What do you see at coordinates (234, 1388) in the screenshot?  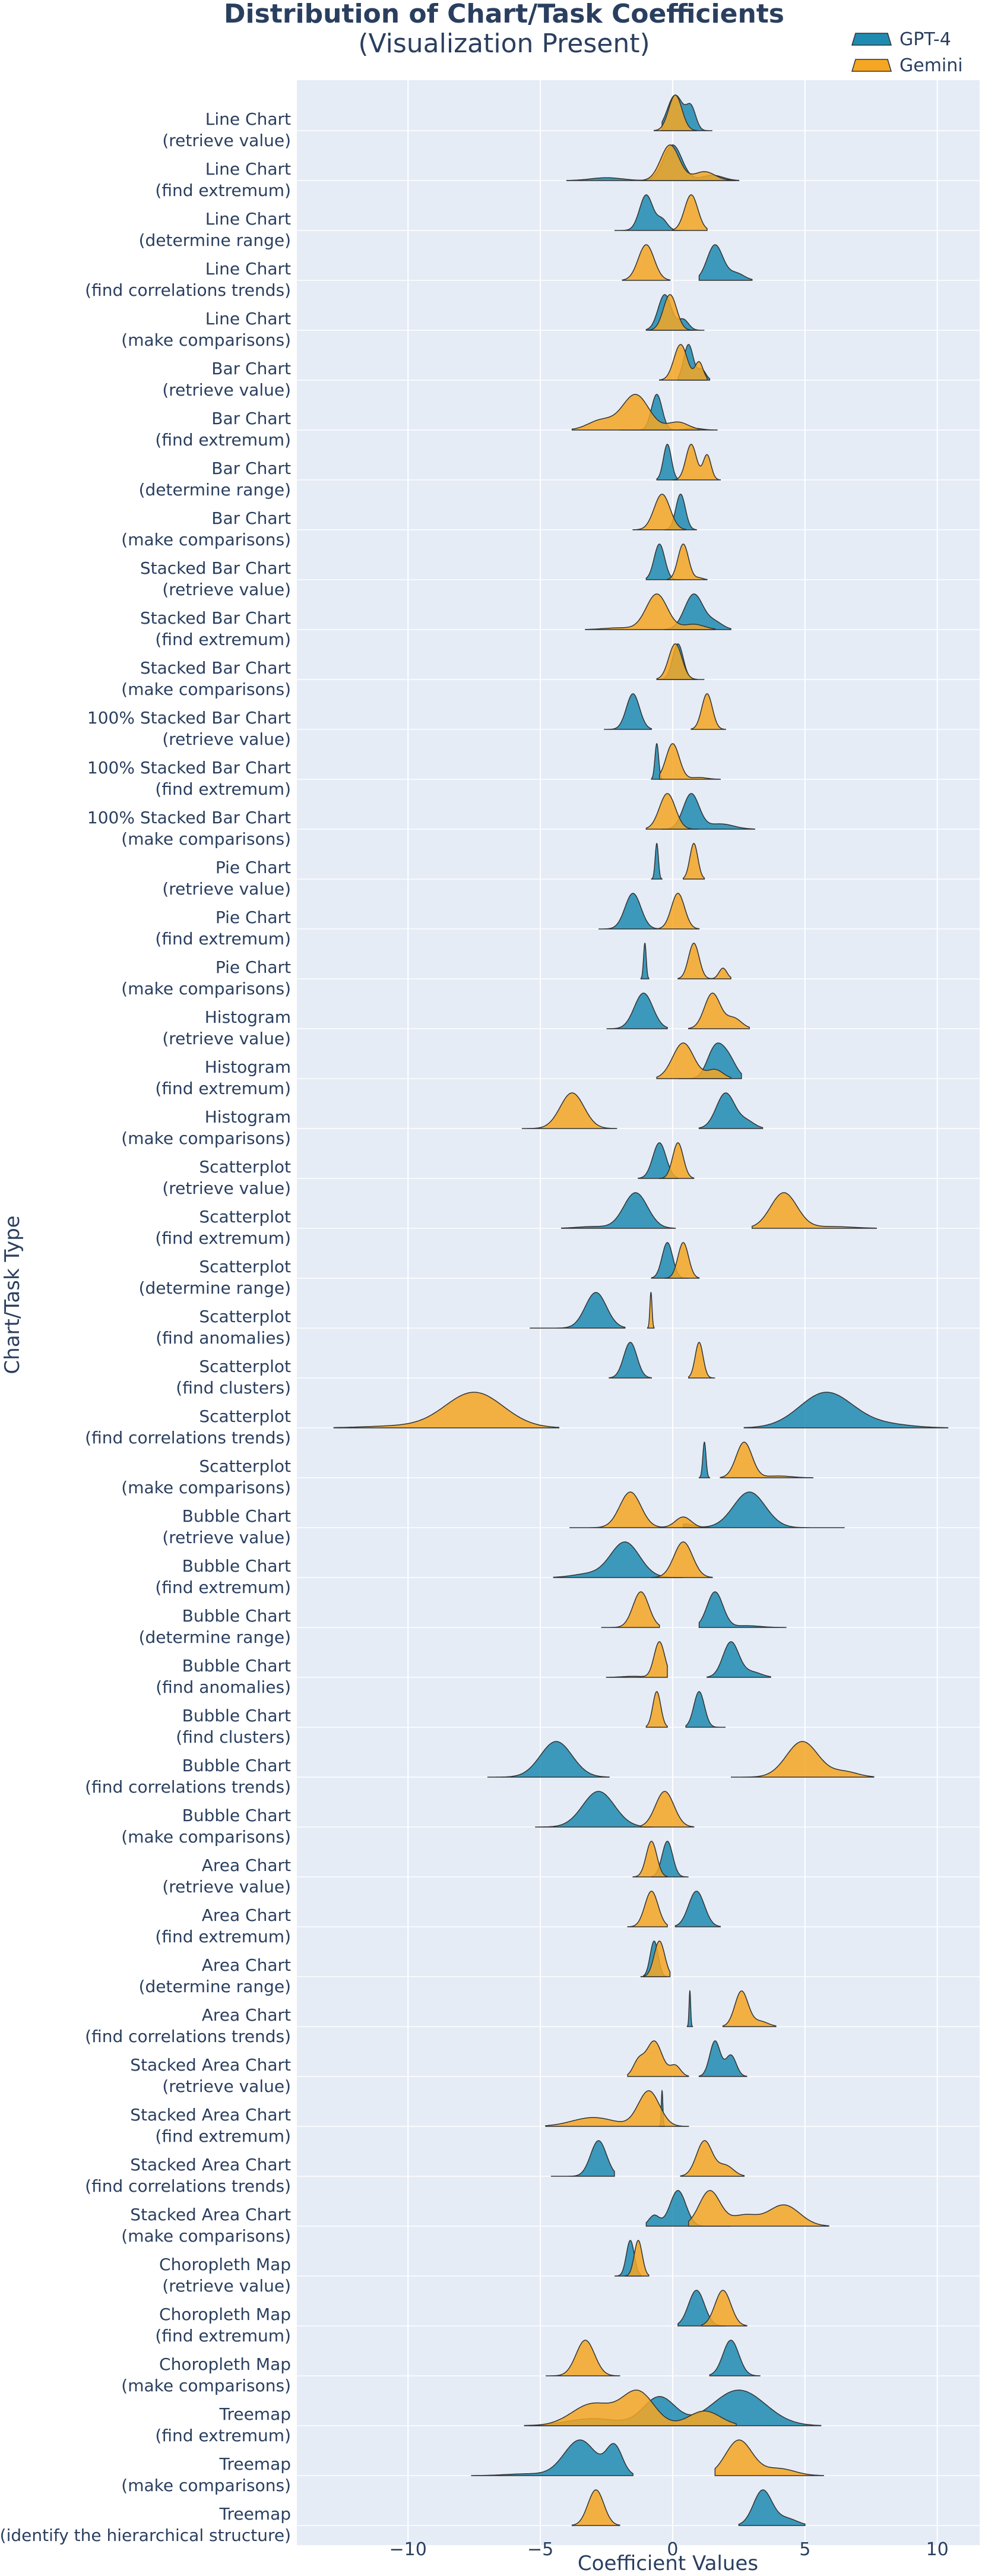 I see `y-label-task: (find clusters)` at bounding box center [234, 1388].